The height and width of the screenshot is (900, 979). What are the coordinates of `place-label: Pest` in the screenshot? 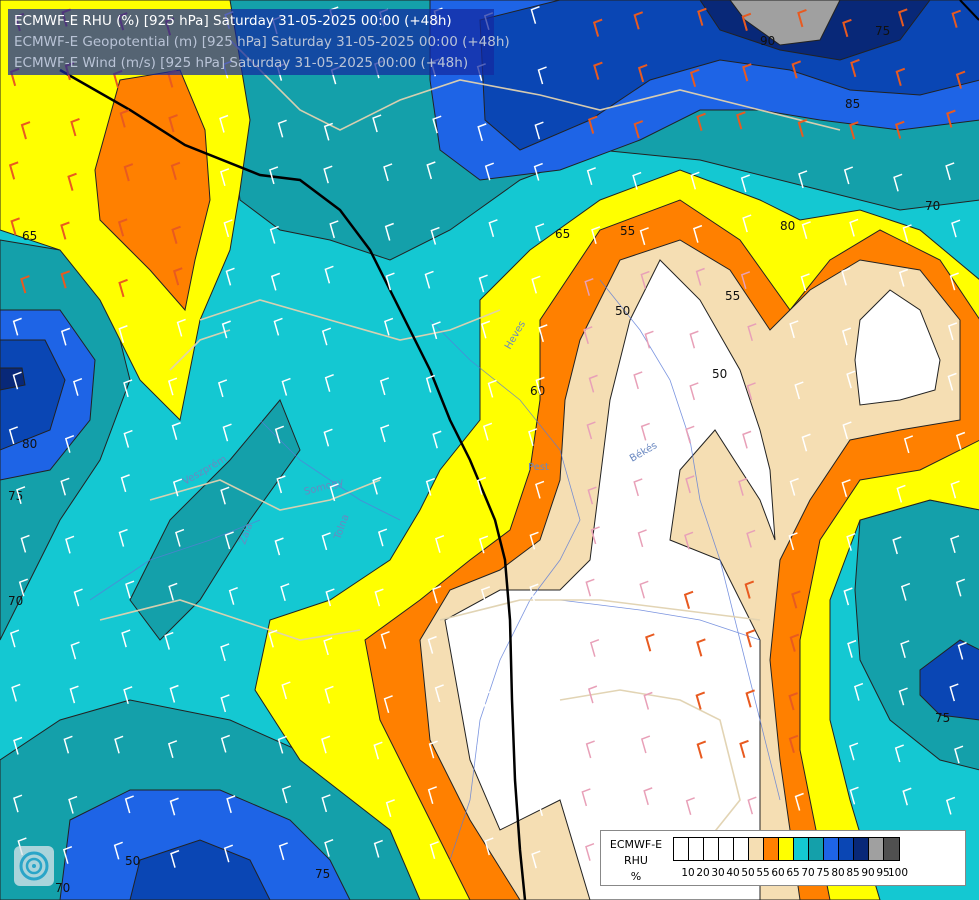 It's located at (538, 467).